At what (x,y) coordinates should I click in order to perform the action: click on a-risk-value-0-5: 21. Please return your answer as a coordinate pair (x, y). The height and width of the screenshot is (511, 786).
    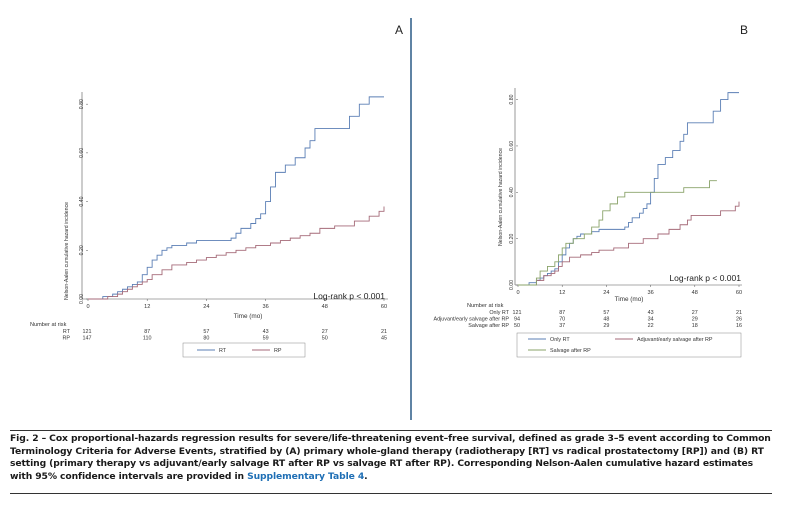
    Looking at the image, I should click on (384, 332).